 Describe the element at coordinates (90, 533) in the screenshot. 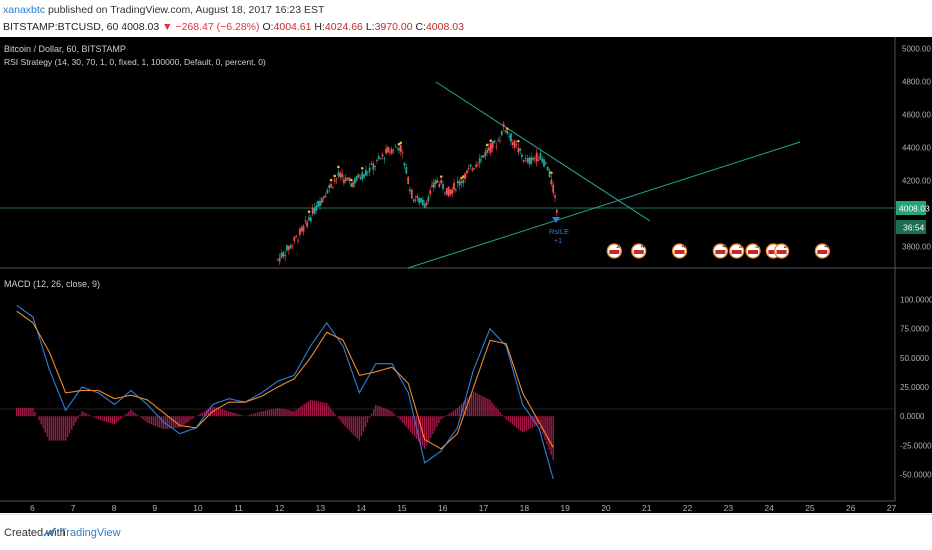

I see `tradingview-brand-link: TradingView` at that location.